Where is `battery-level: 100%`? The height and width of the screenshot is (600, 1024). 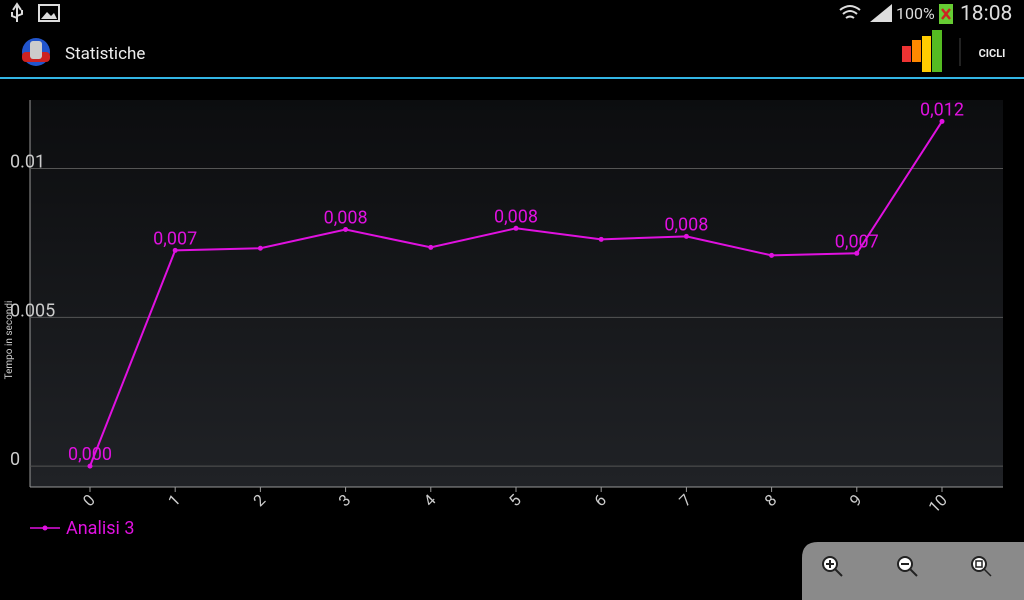
battery-level: 100% is located at coordinates (915, 13).